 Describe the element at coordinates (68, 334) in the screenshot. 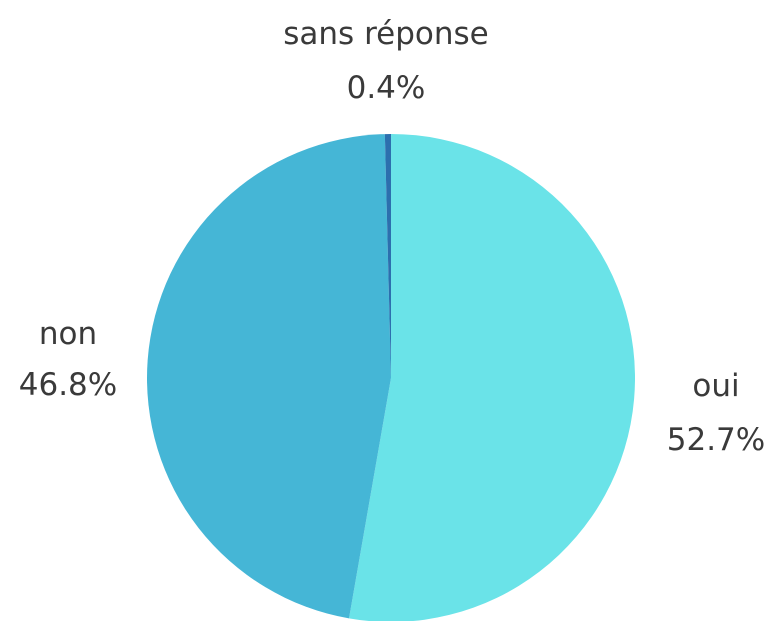

I see `label-non-name: non` at that location.